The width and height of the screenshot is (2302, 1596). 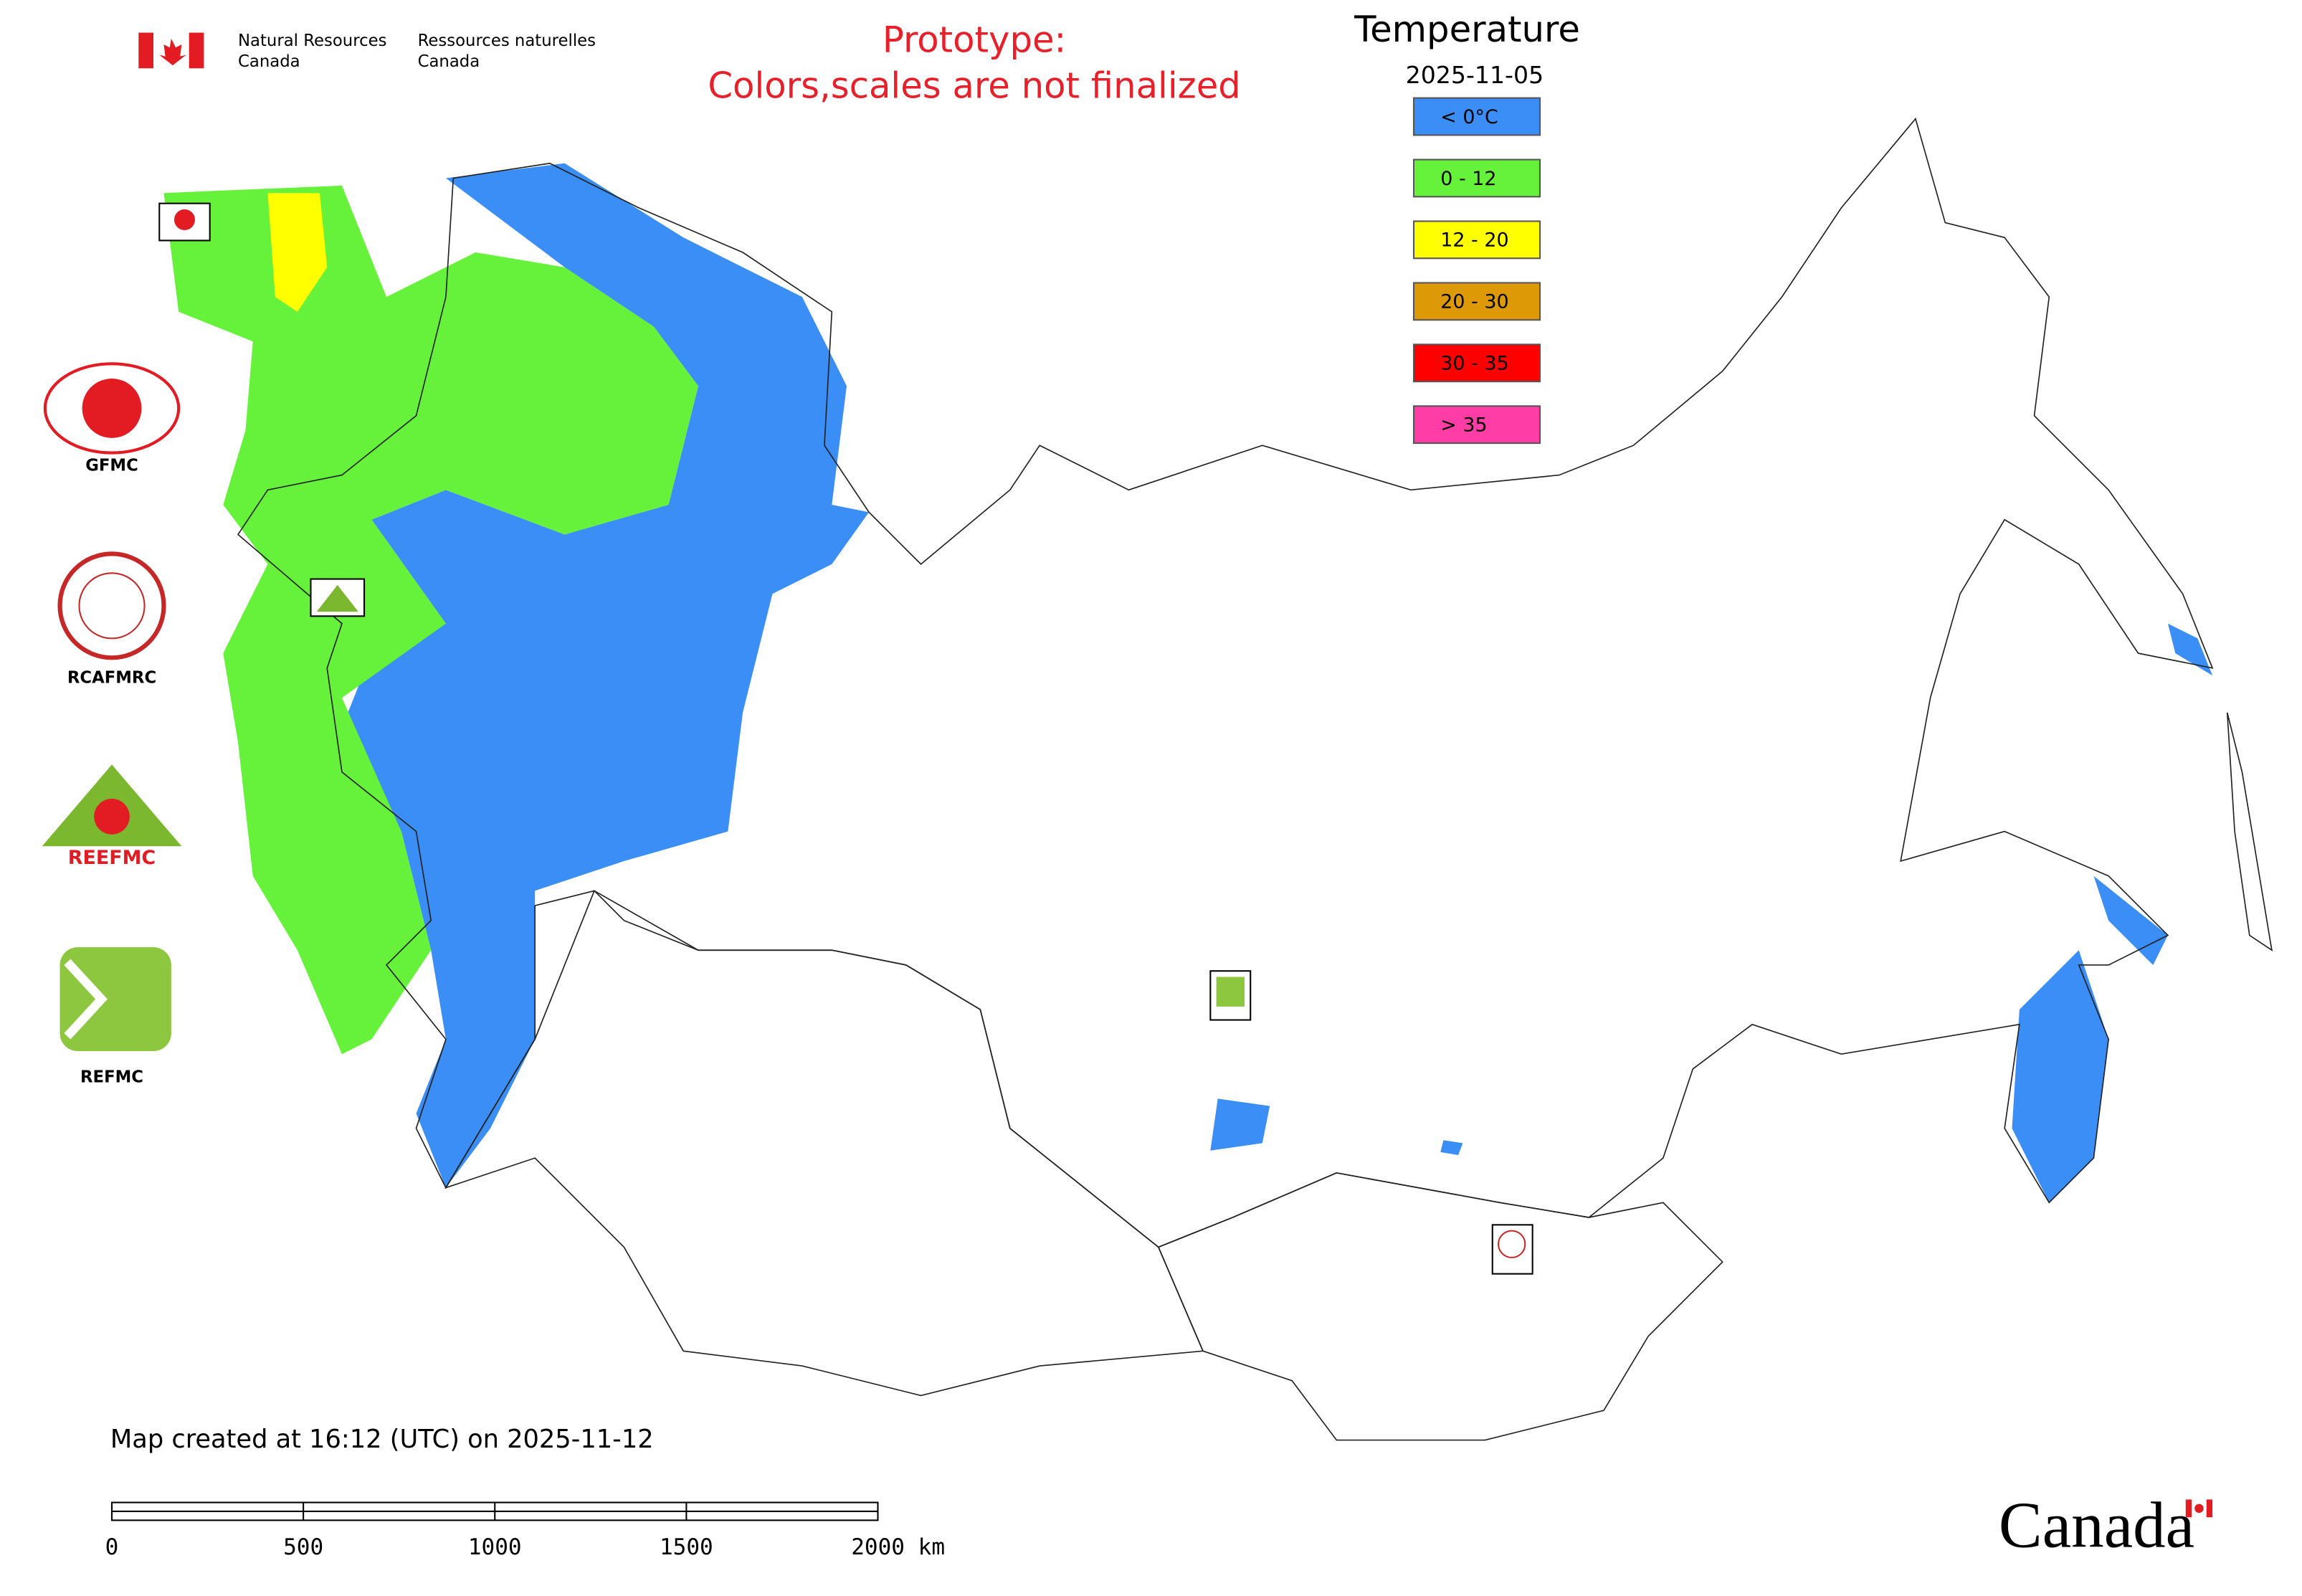 I want to click on header-en: Canada, so click(x=269, y=61).